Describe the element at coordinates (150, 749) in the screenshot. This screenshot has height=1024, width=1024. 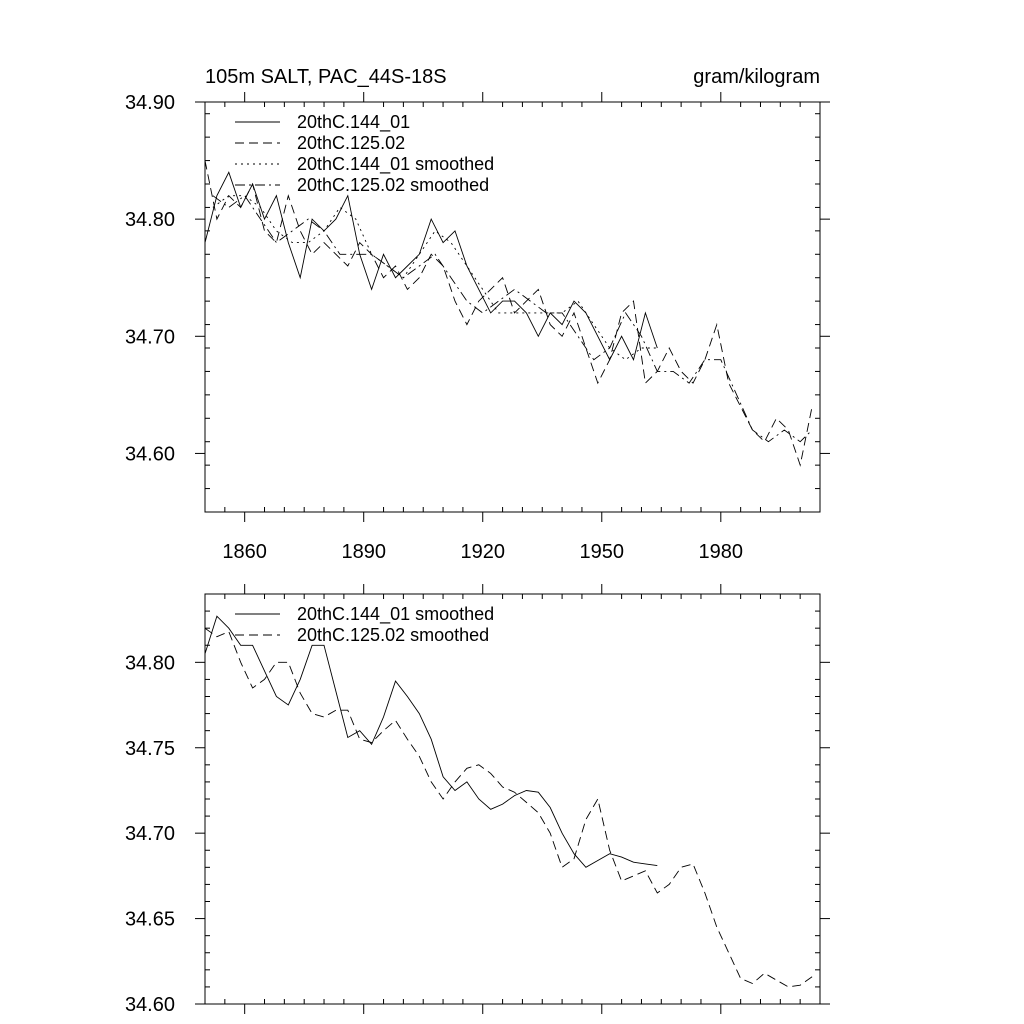
I see `y-tick-label: 34.75` at that location.